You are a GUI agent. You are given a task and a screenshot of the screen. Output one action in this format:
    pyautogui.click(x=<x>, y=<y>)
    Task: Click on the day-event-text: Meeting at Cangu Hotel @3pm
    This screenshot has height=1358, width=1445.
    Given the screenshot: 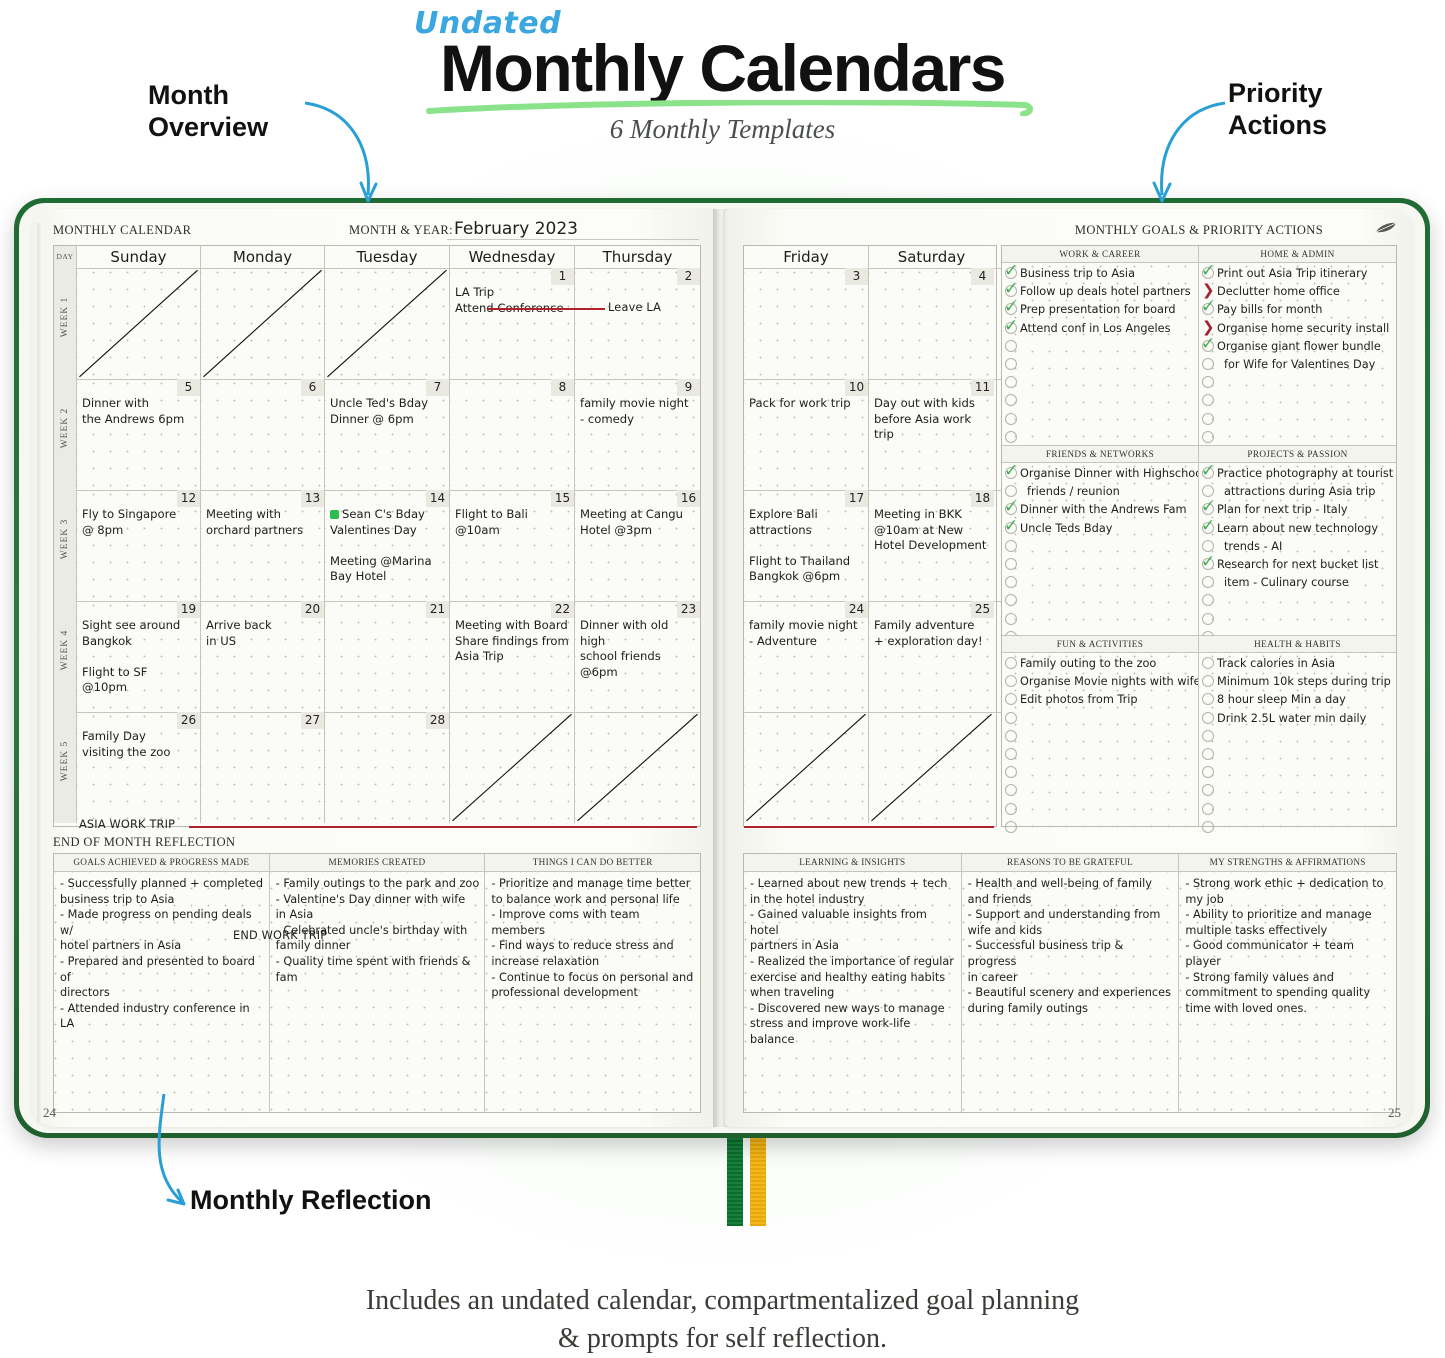 What is the action you would take?
    pyautogui.click(x=632, y=522)
    